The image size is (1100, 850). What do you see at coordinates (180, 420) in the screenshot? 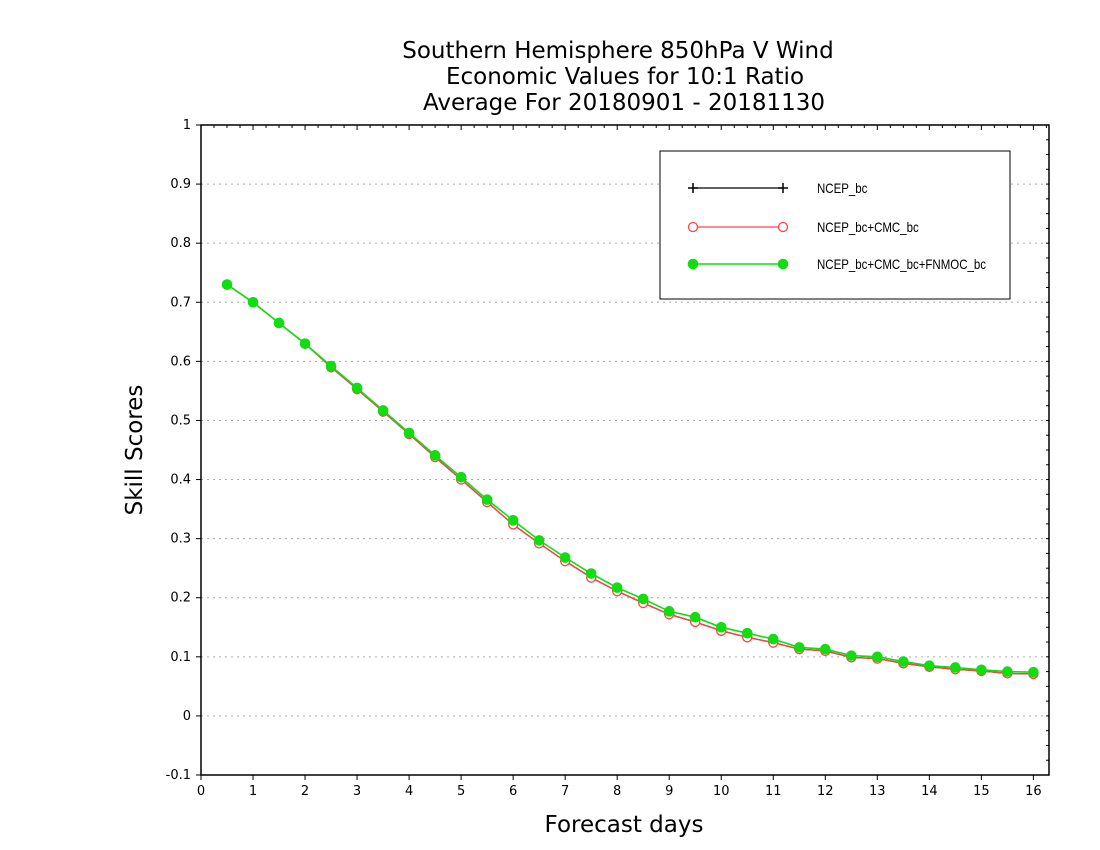
I see `y-tick-label: 0.5` at bounding box center [180, 420].